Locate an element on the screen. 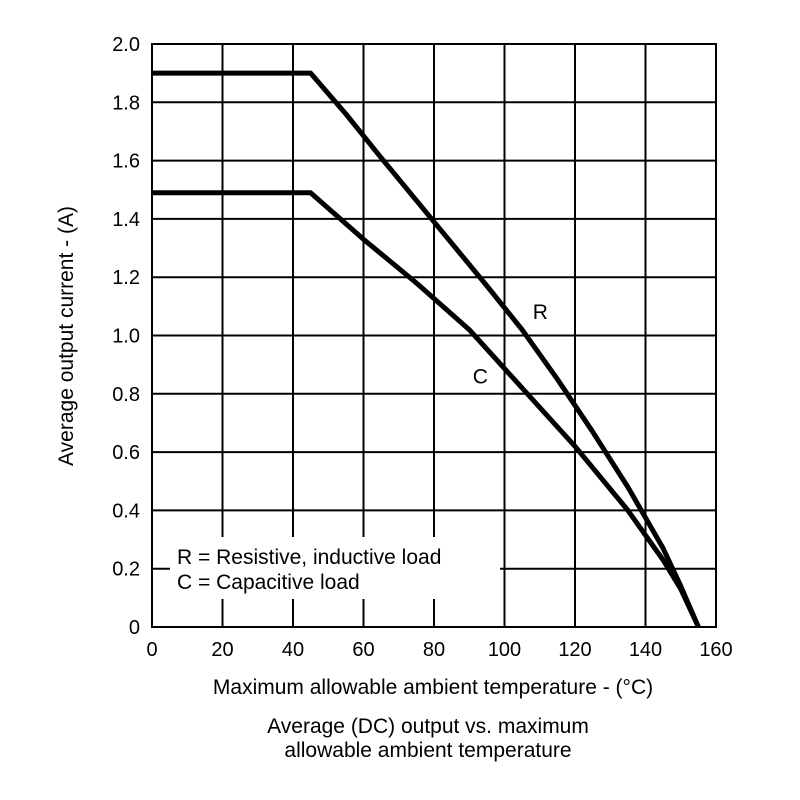 The height and width of the screenshot is (800, 800). y-tick-label: 1.4 is located at coordinates (126, 220).